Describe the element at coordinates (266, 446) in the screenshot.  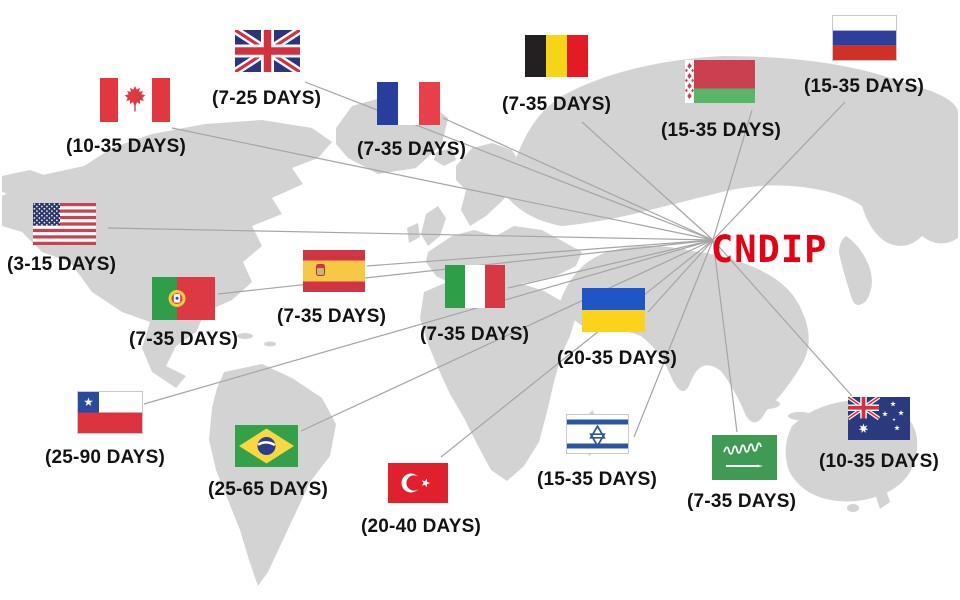
I see `flag-brazil-icon` at that location.